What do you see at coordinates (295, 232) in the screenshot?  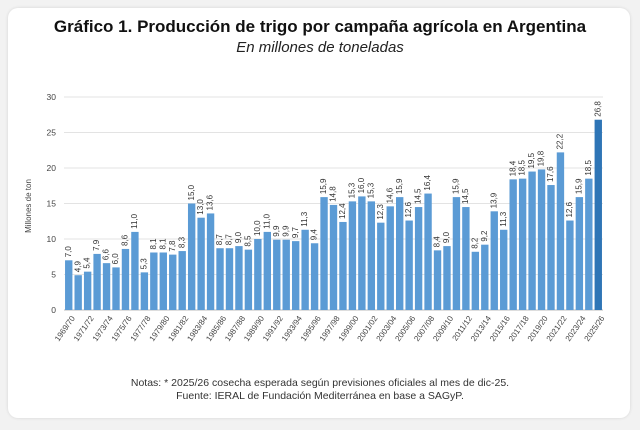 I see `value-label: 9,7` at bounding box center [295, 232].